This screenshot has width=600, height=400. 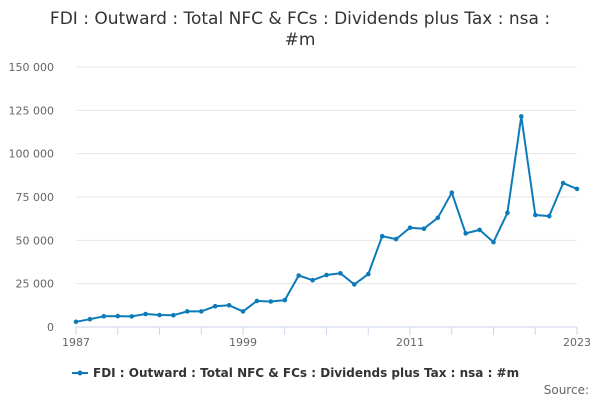 What do you see at coordinates (32, 67) in the screenshot?
I see `y-tick-label: 150 000` at bounding box center [32, 67].